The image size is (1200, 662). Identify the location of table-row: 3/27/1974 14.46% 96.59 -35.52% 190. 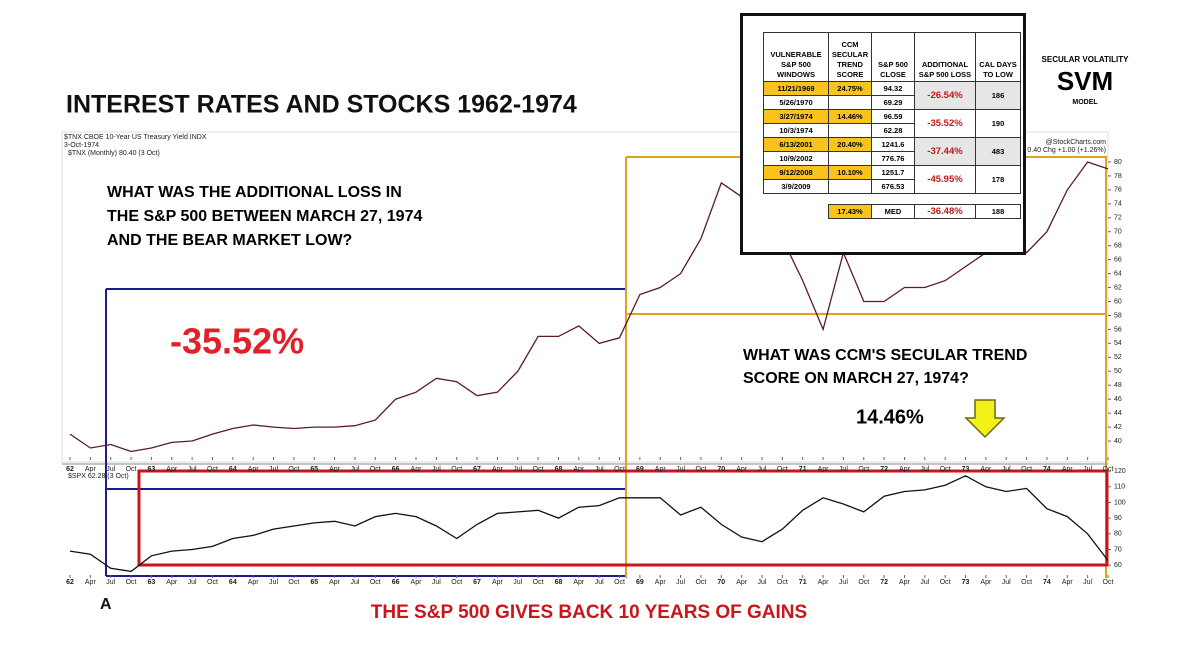
(892, 123).